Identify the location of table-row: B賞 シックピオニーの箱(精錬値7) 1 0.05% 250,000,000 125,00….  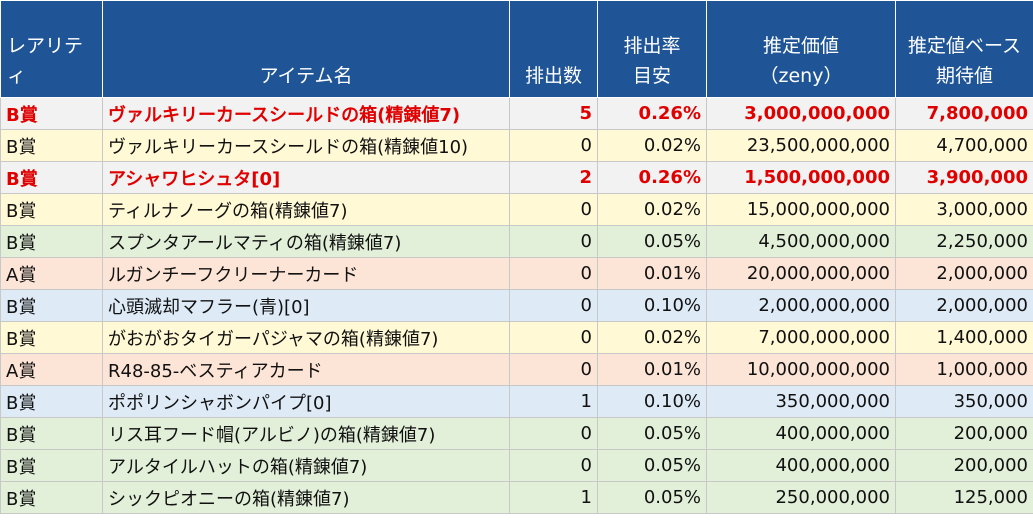
(516, 497).